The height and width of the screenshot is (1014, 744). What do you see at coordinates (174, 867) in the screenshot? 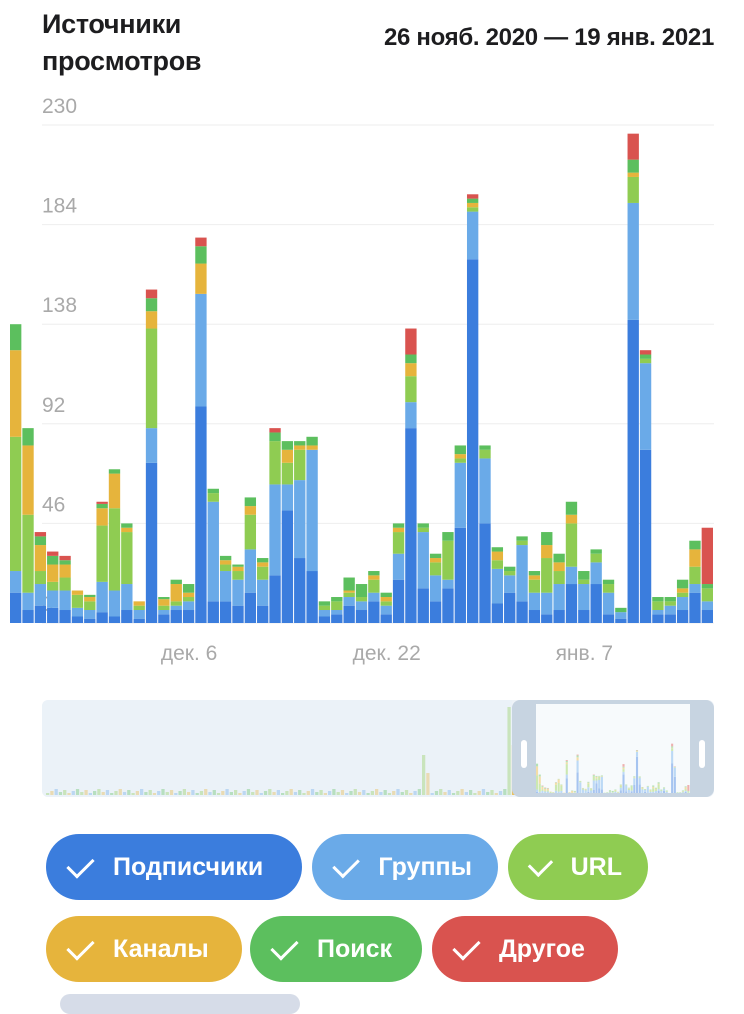
I see `legend-chip-subscribers: Подписчики` at bounding box center [174, 867].